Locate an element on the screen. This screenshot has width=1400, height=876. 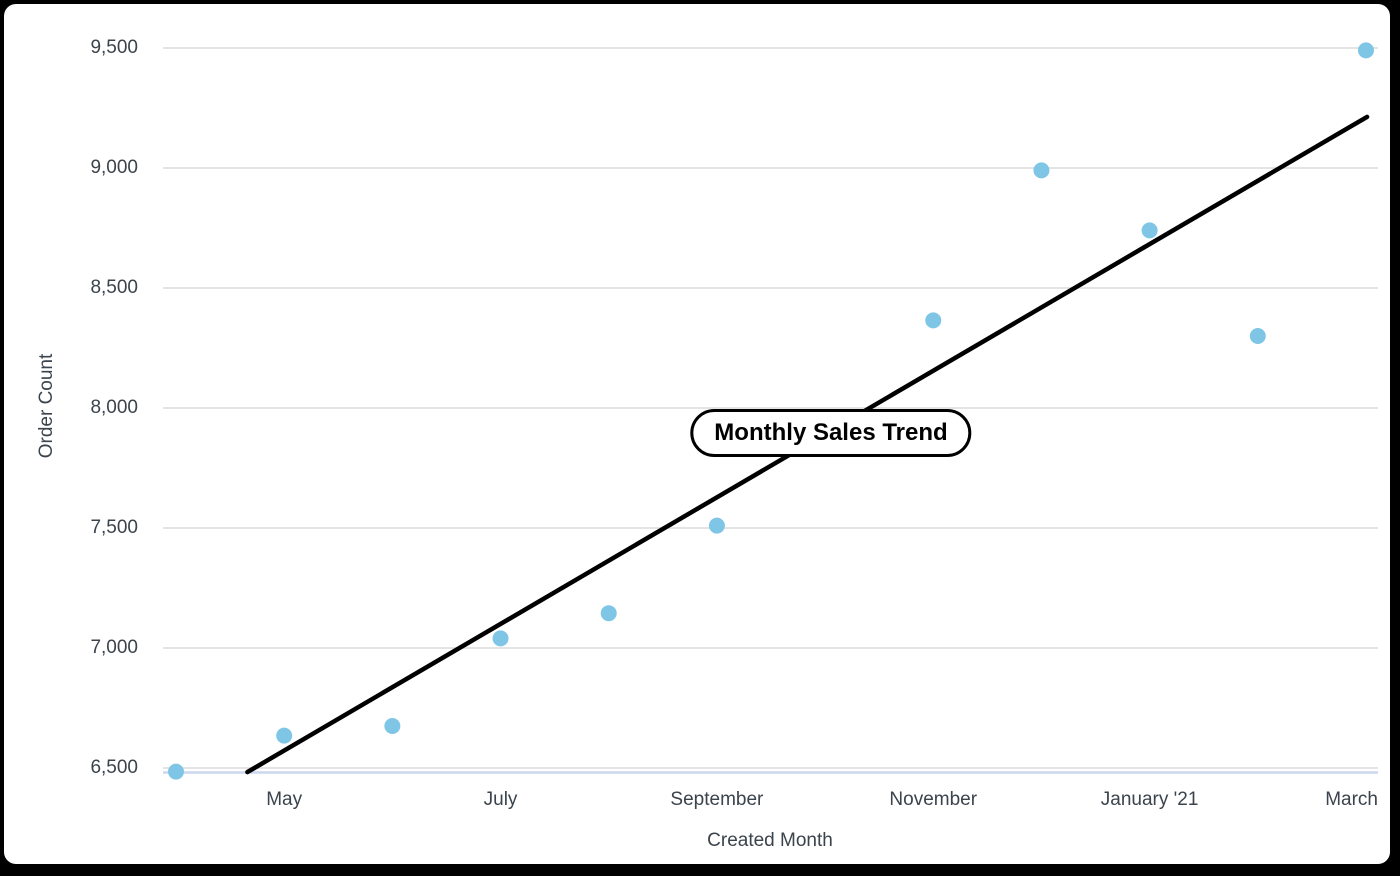
chart-title-pill: Monthly Sales Trend is located at coordinates (831, 433).